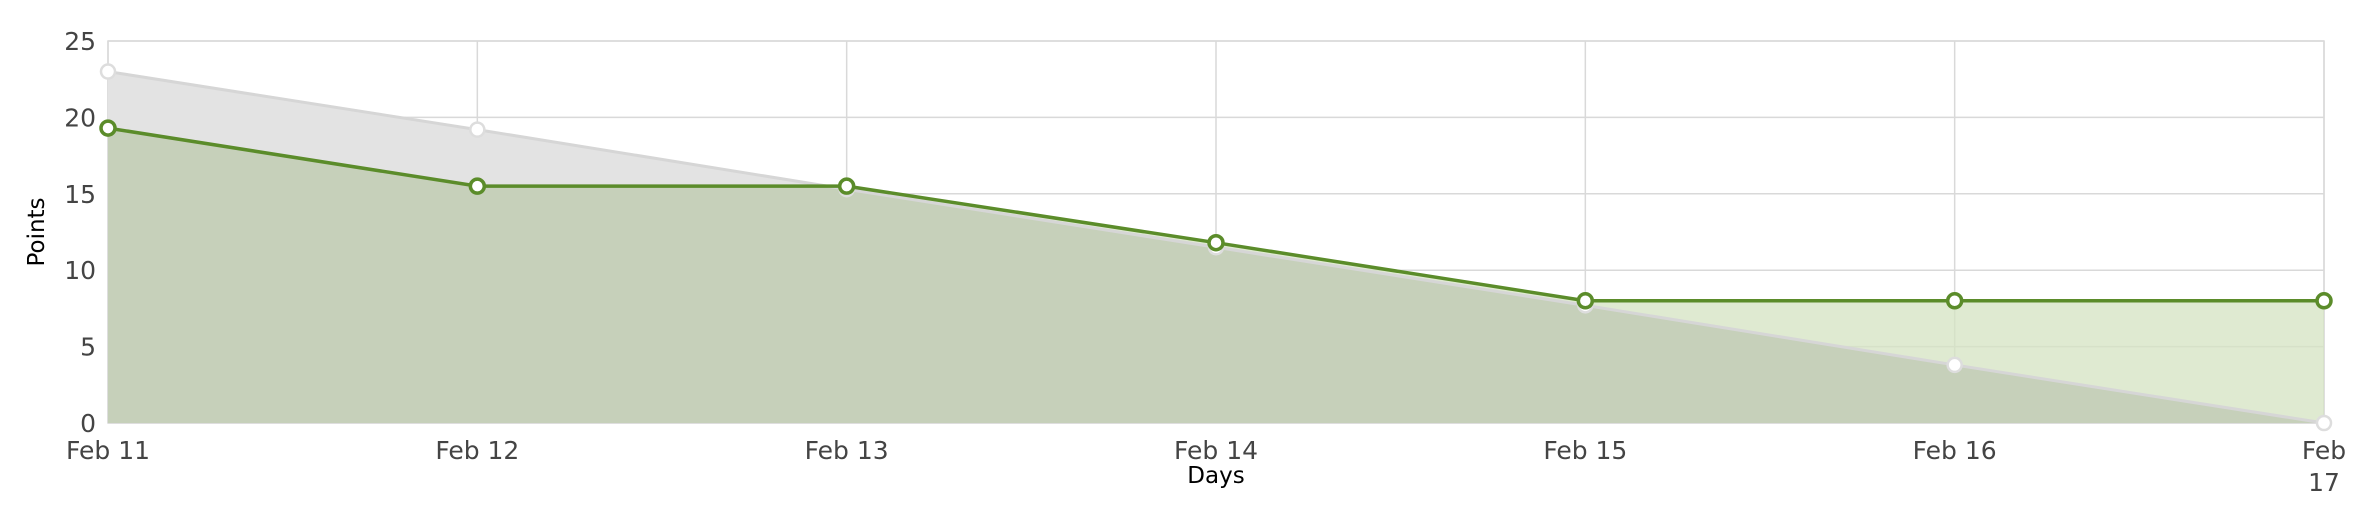 The width and height of the screenshot is (2372, 516). What do you see at coordinates (80, 117) in the screenshot?
I see `y-tick-label: 20` at bounding box center [80, 117].